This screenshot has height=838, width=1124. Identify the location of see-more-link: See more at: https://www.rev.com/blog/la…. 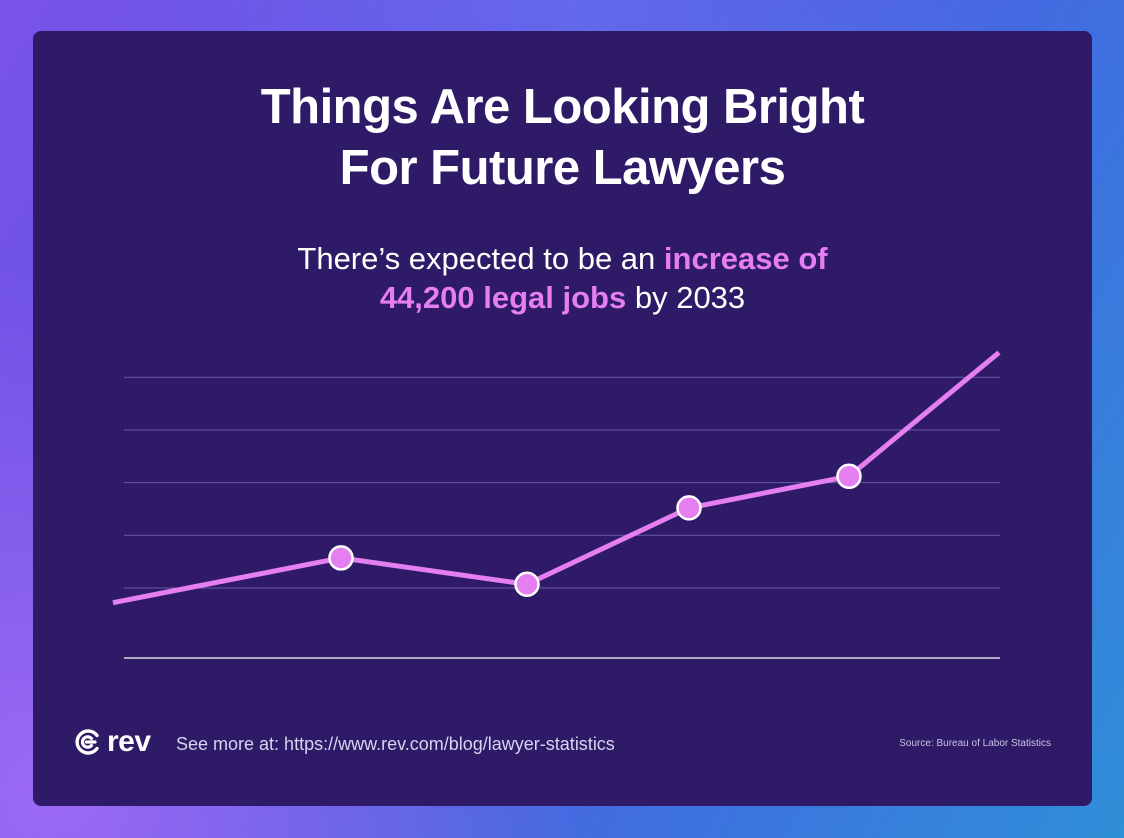
(395, 744).